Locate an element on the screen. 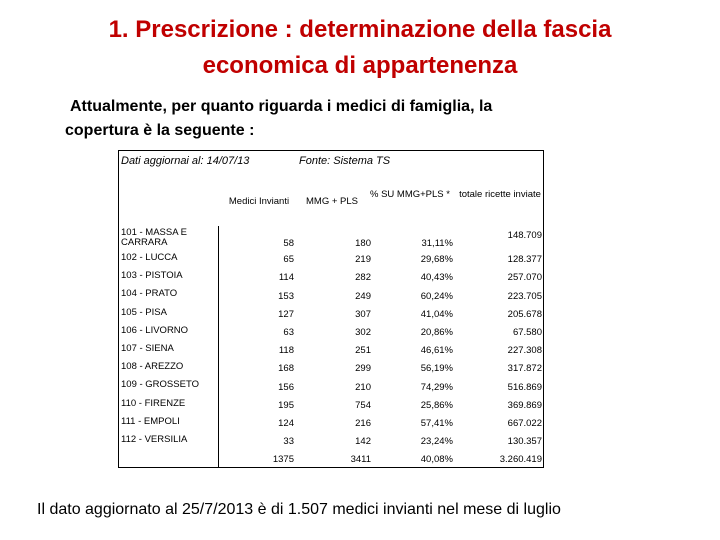 This screenshot has width=720, height=540. cell-value: 58 is located at coordinates (288, 243).